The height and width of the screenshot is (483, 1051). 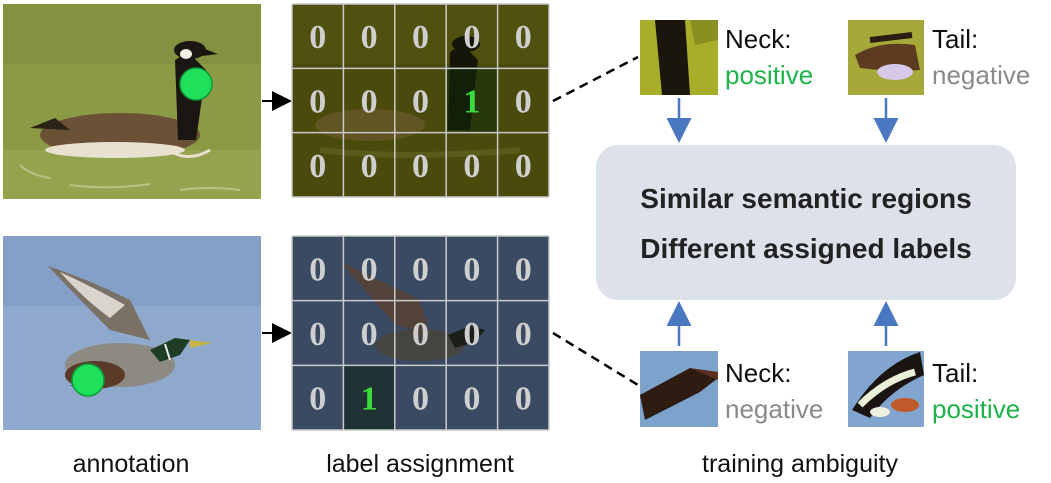 I want to click on patch-tail-bottom, so click(x=886, y=389).